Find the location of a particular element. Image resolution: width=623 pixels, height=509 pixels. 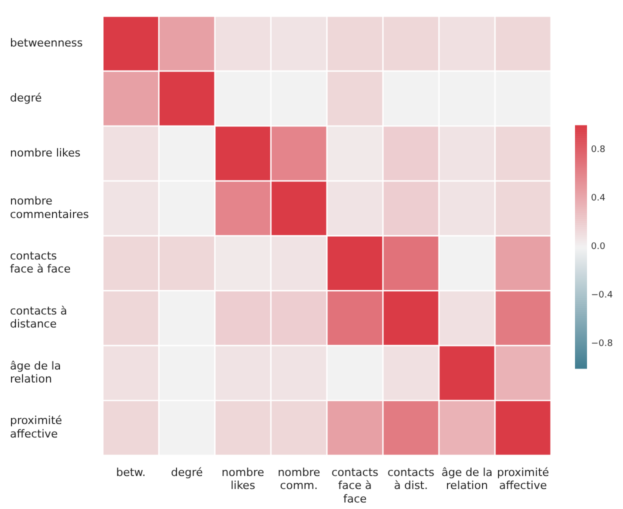

x-tick-label: contacts à dist. is located at coordinates (411, 479).